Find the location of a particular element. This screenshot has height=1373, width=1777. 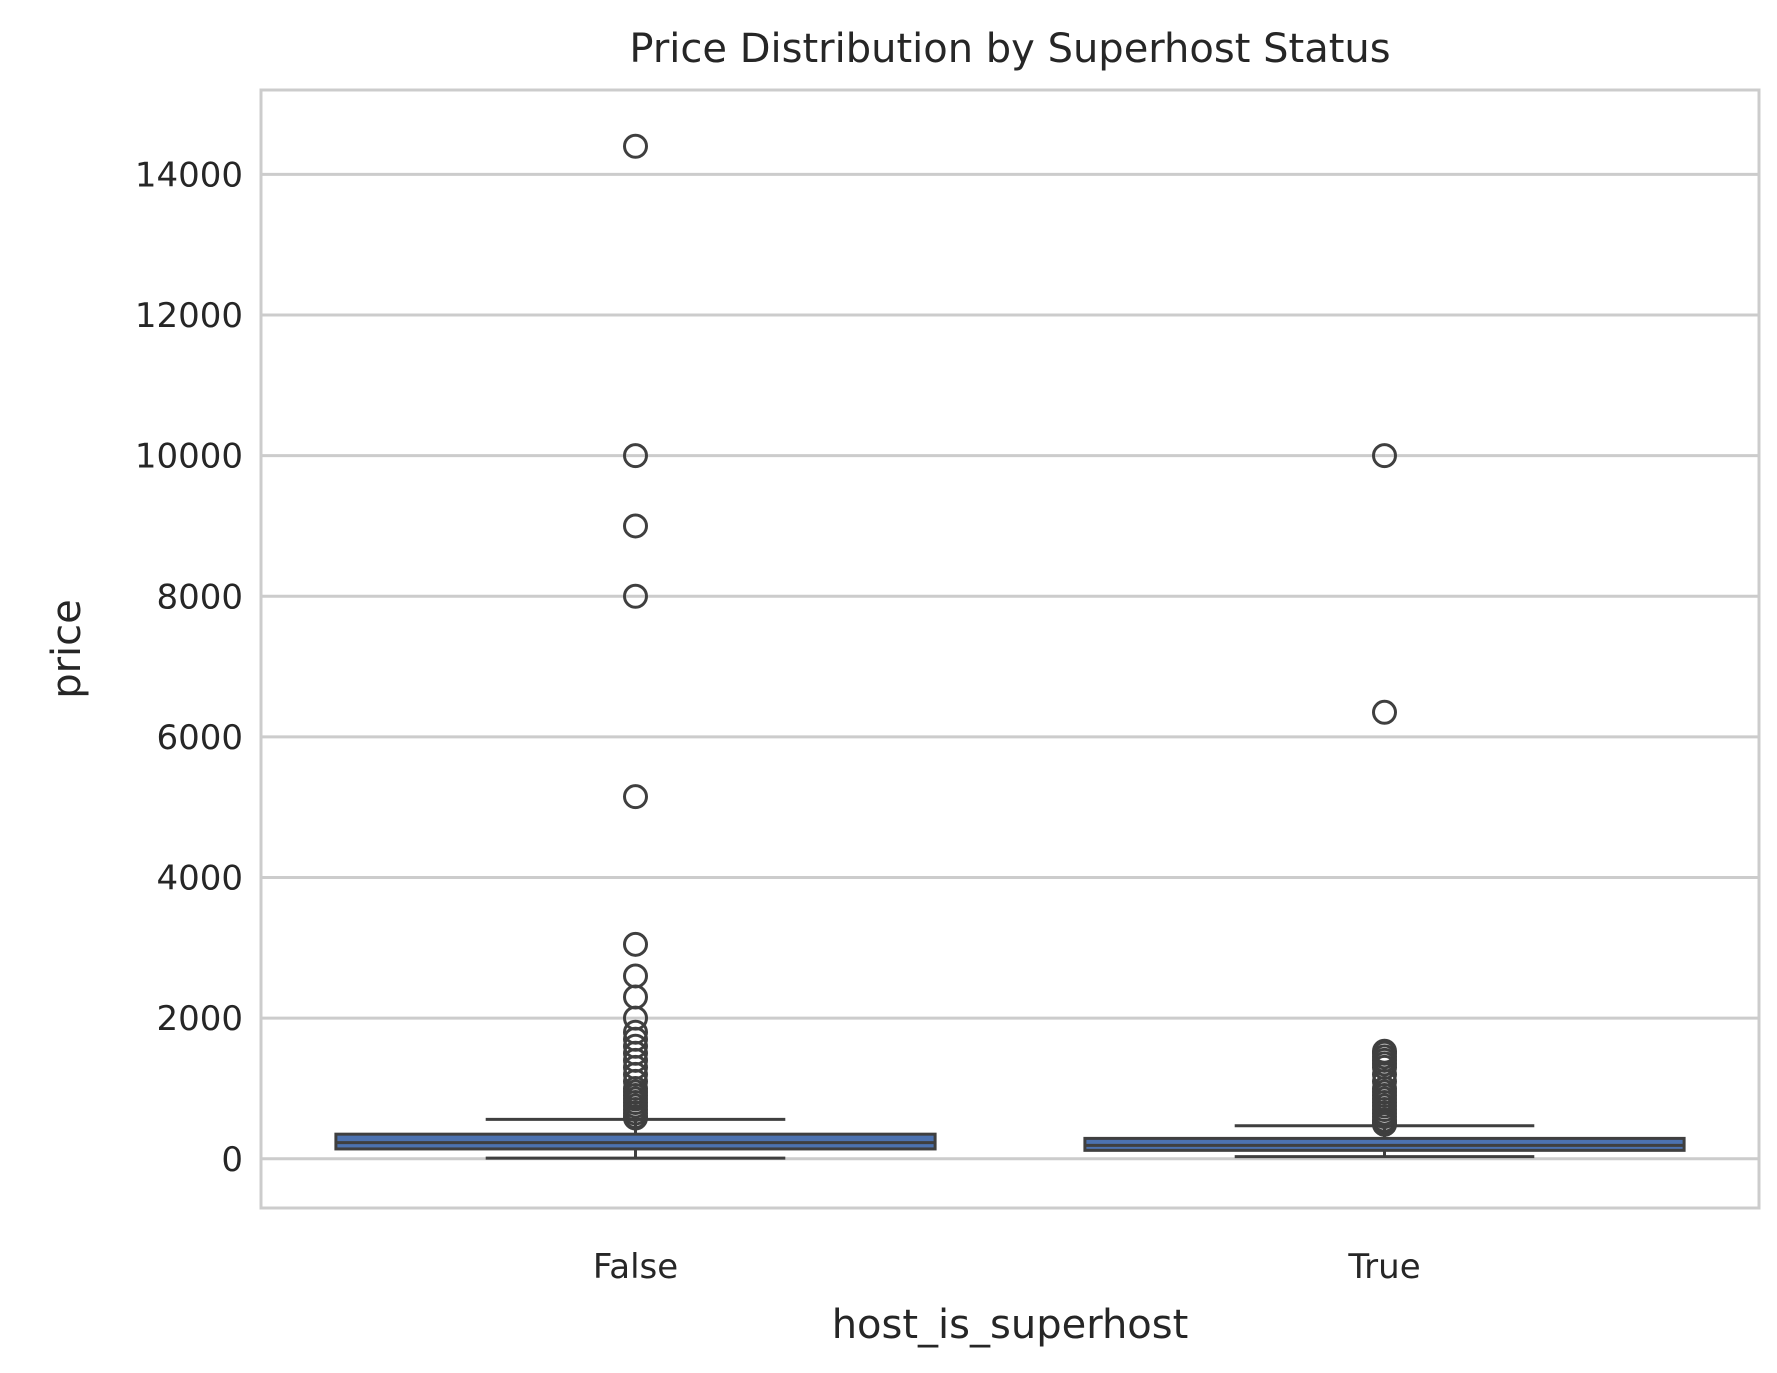

y-tick-label: 10000 is located at coordinates (189, 457).